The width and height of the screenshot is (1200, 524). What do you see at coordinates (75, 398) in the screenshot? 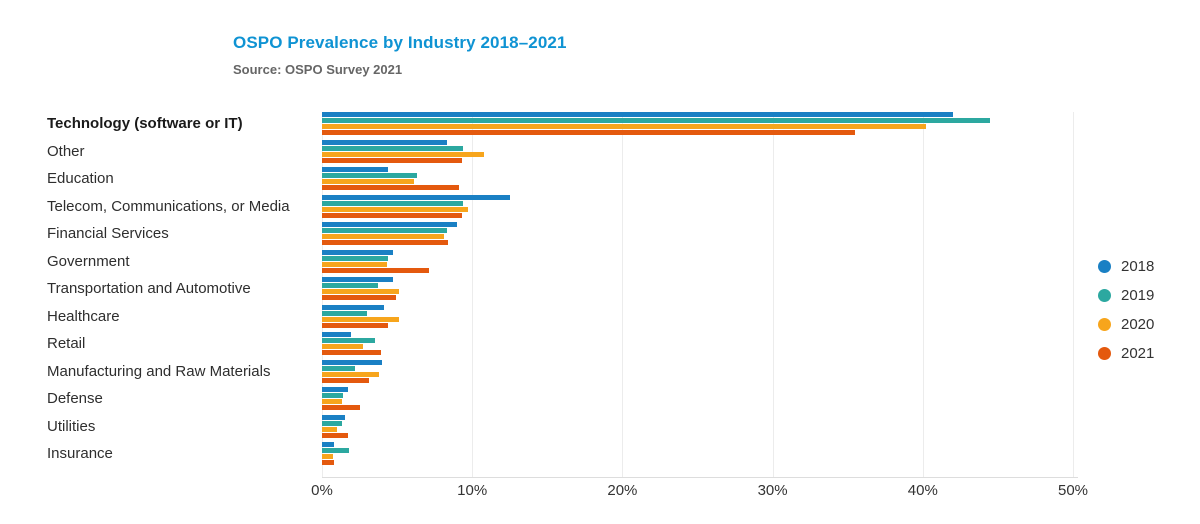
I see `category-label: Defense` at bounding box center [75, 398].